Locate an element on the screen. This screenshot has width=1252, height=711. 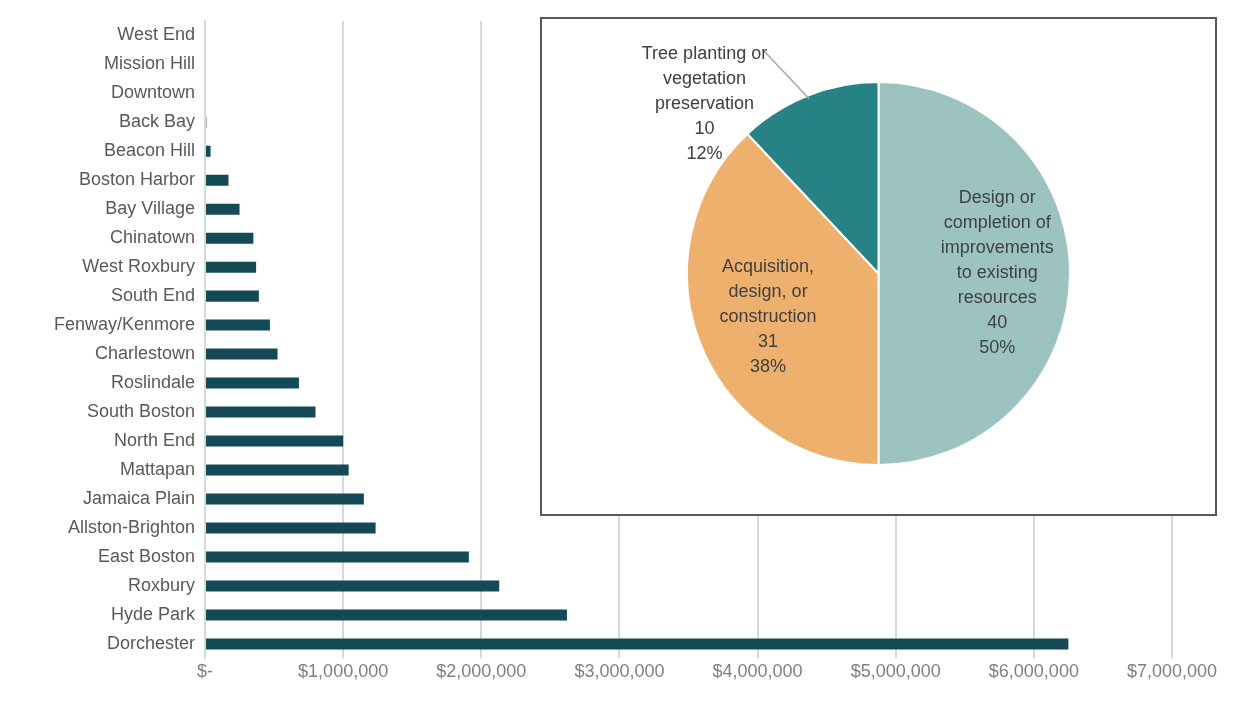
y-tick-label: Downtown is located at coordinates (152, 92).